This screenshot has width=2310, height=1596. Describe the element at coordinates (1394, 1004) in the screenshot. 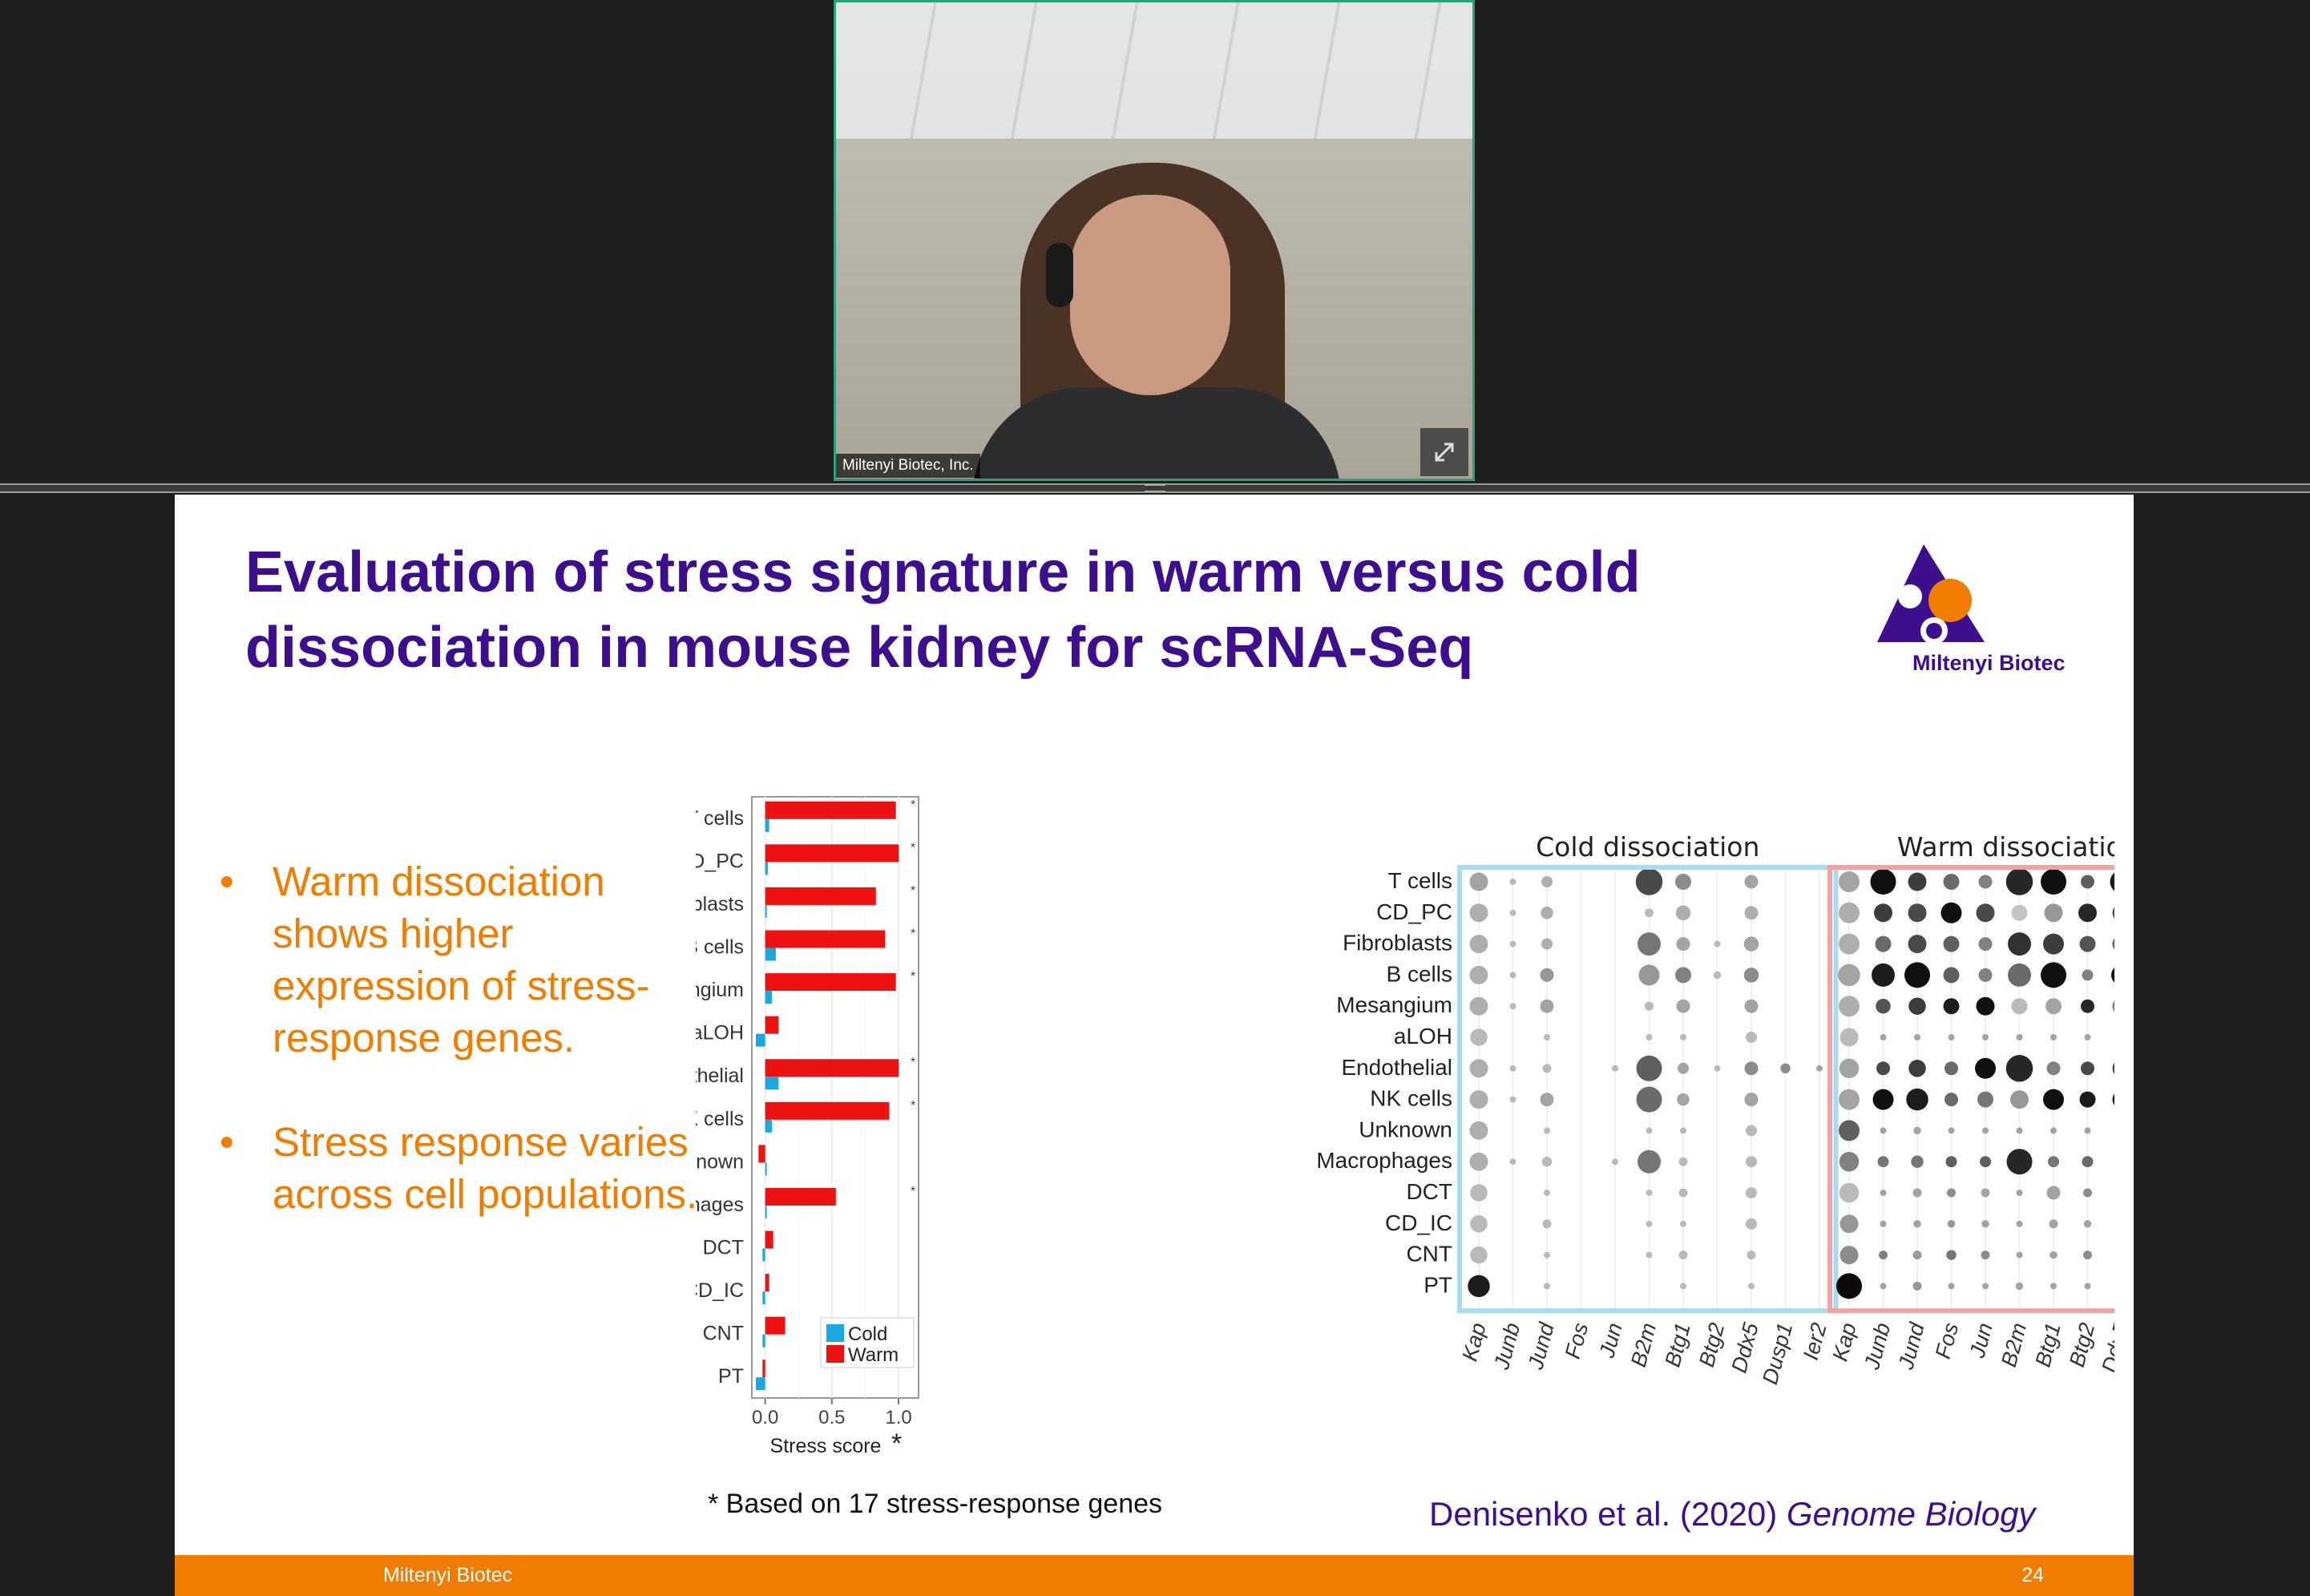

I see `dot-row-label: Mesangium` at that location.